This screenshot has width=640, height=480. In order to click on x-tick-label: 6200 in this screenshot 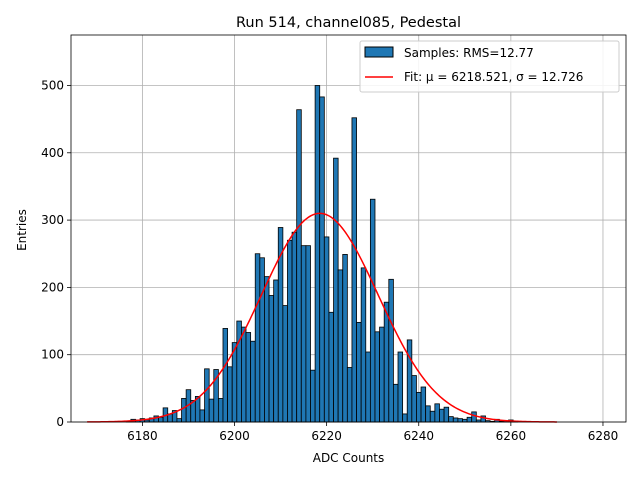, I will do `click(234, 436)`.